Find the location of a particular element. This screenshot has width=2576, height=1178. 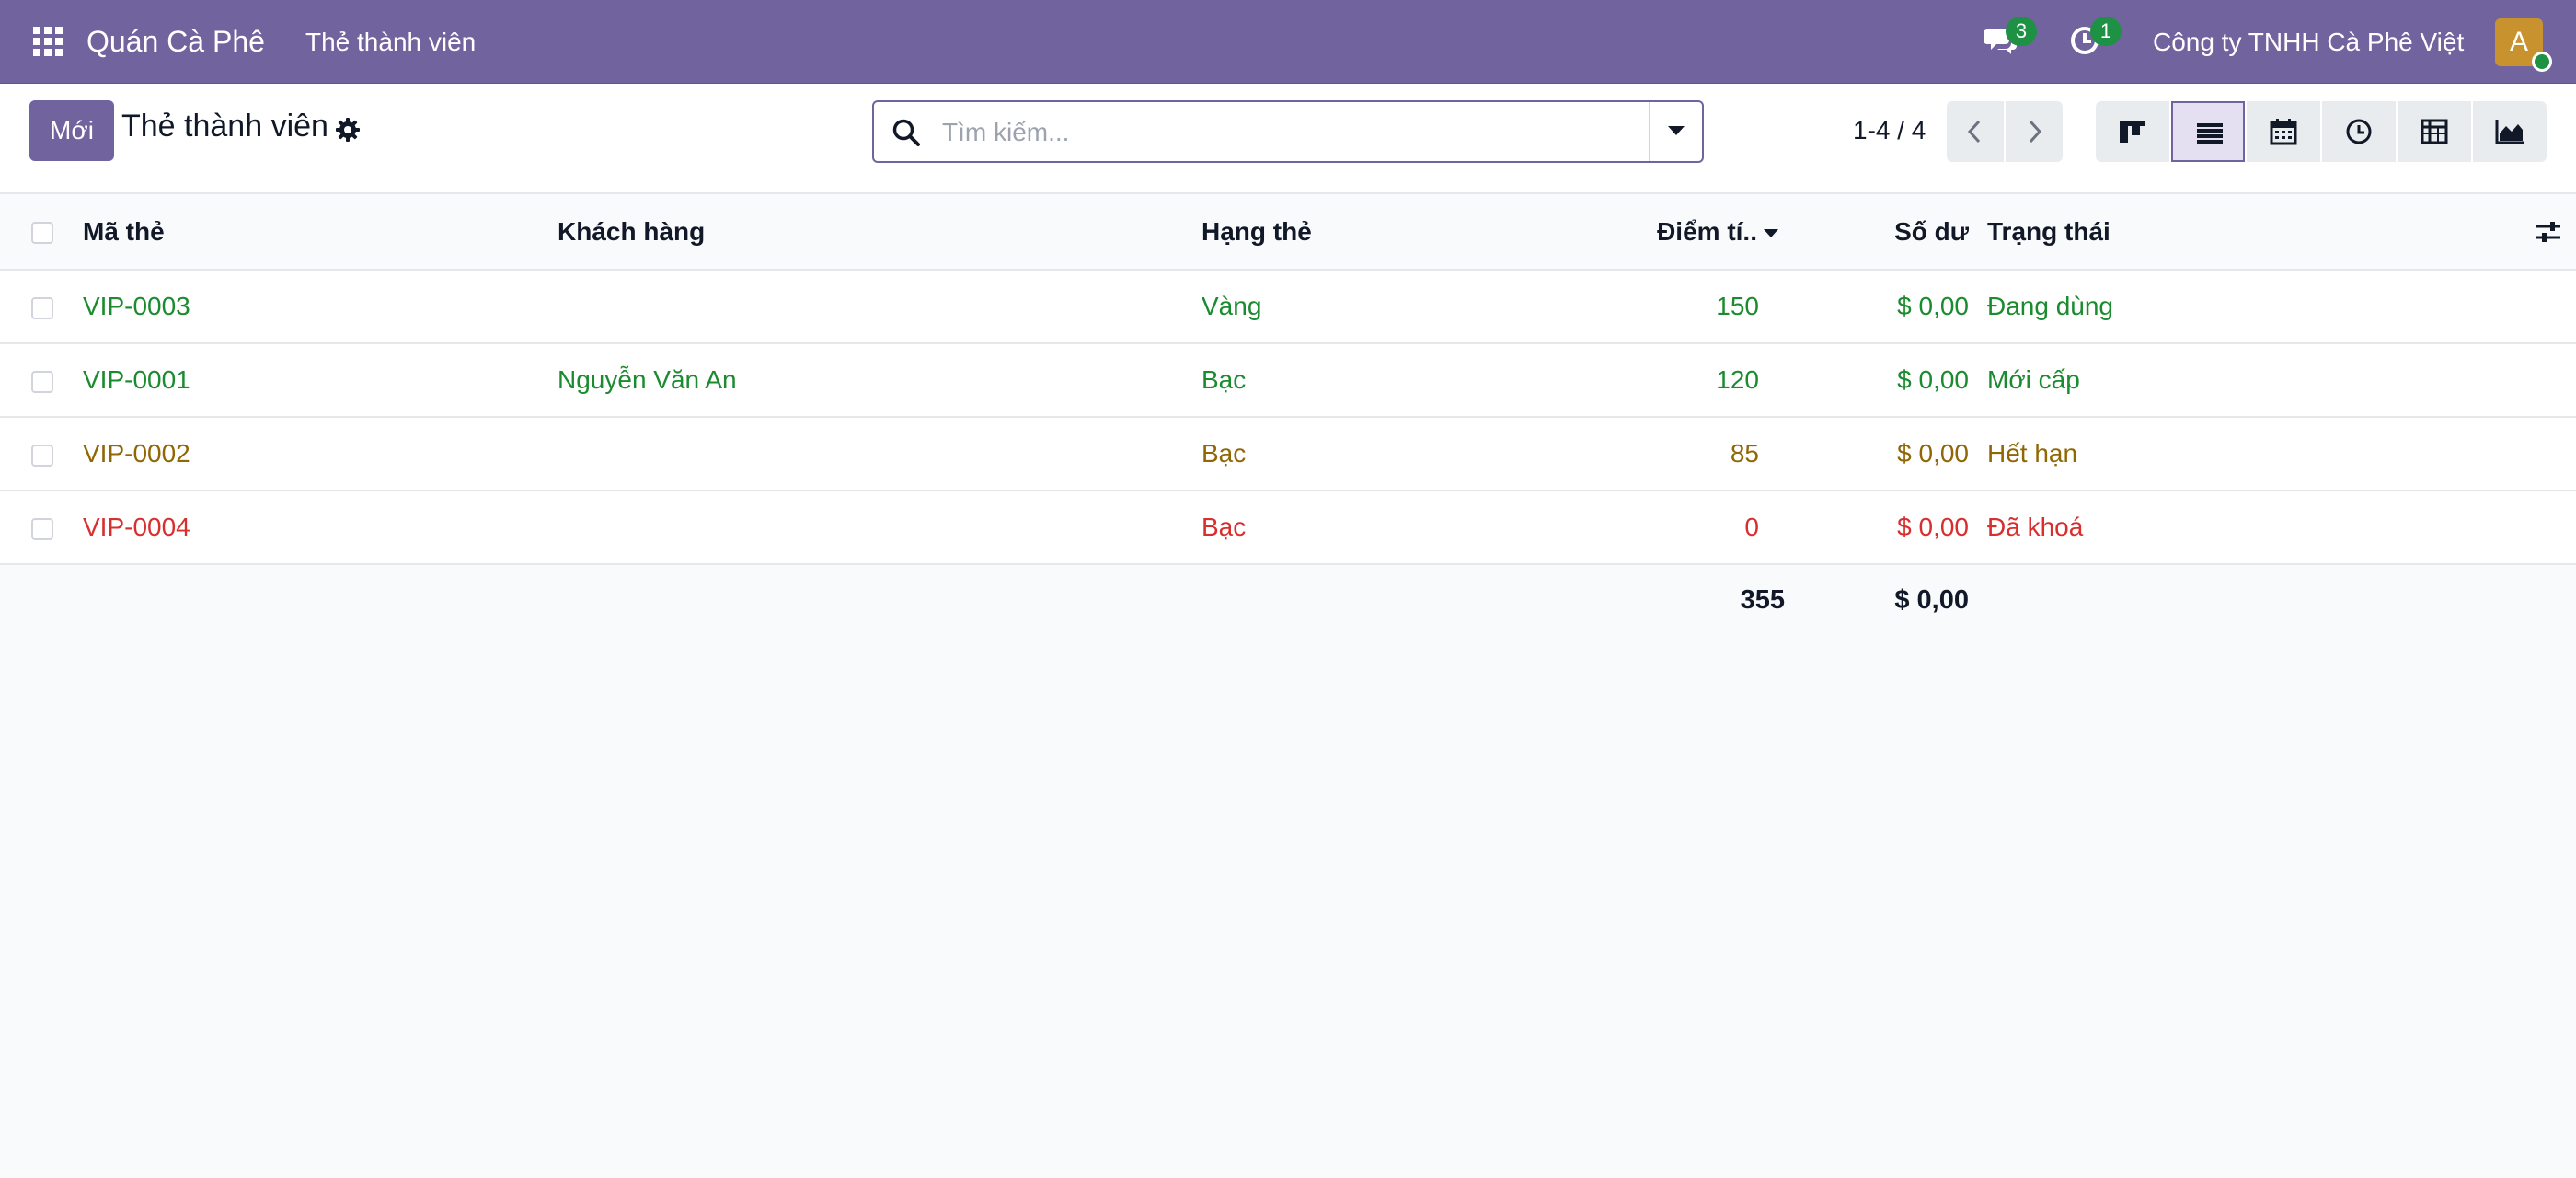

sort-descending-icon is located at coordinates (1771, 233).